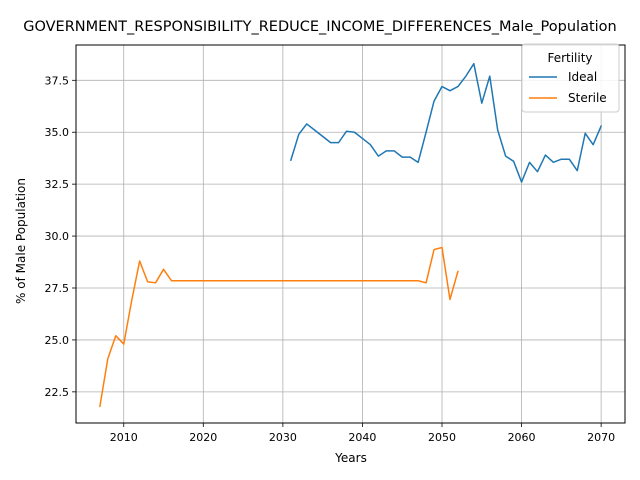 This screenshot has width=640, height=480. What do you see at coordinates (442, 437) in the screenshot?
I see `x-tick-label: 2050` at bounding box center [442, 437].